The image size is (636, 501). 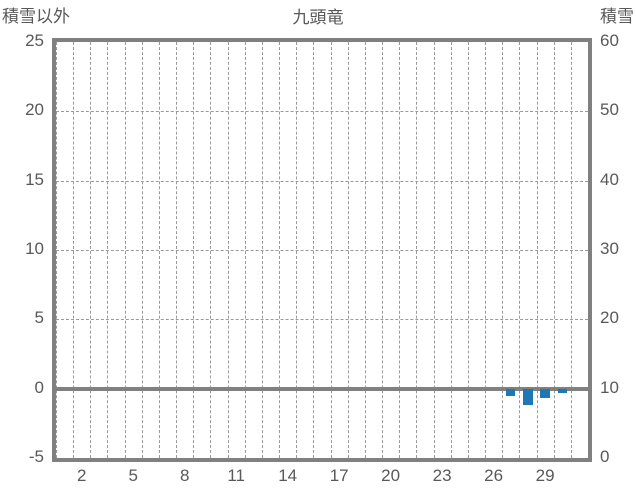 I want to click on x-axis-tick-label: 20, so click(x=391, y=475).